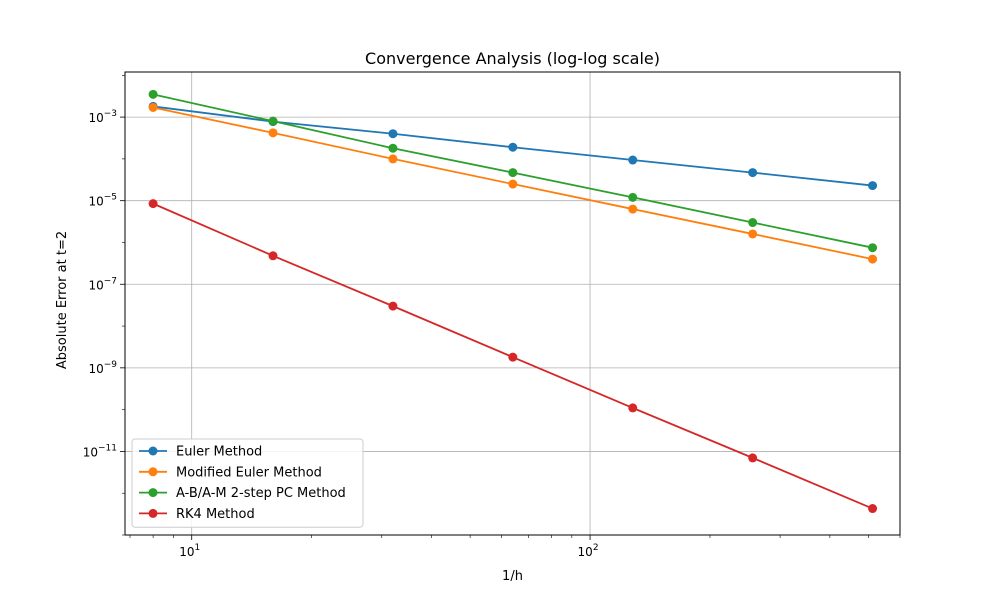 The width and height of the screenshot is (1000, 600). Describe the element at coordinates (62, 300) in the screenshot. I see `y-axis-label: Absolute Error at t=2` at that location.